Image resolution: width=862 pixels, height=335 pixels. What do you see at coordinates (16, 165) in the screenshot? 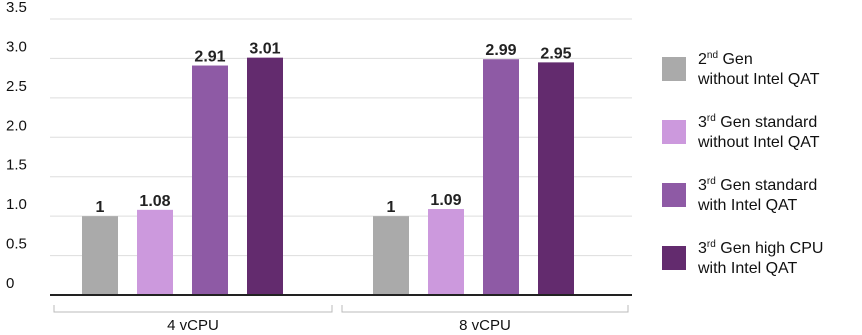
I see `y-tick-label: 1.5` at bounding box center [16, 165].